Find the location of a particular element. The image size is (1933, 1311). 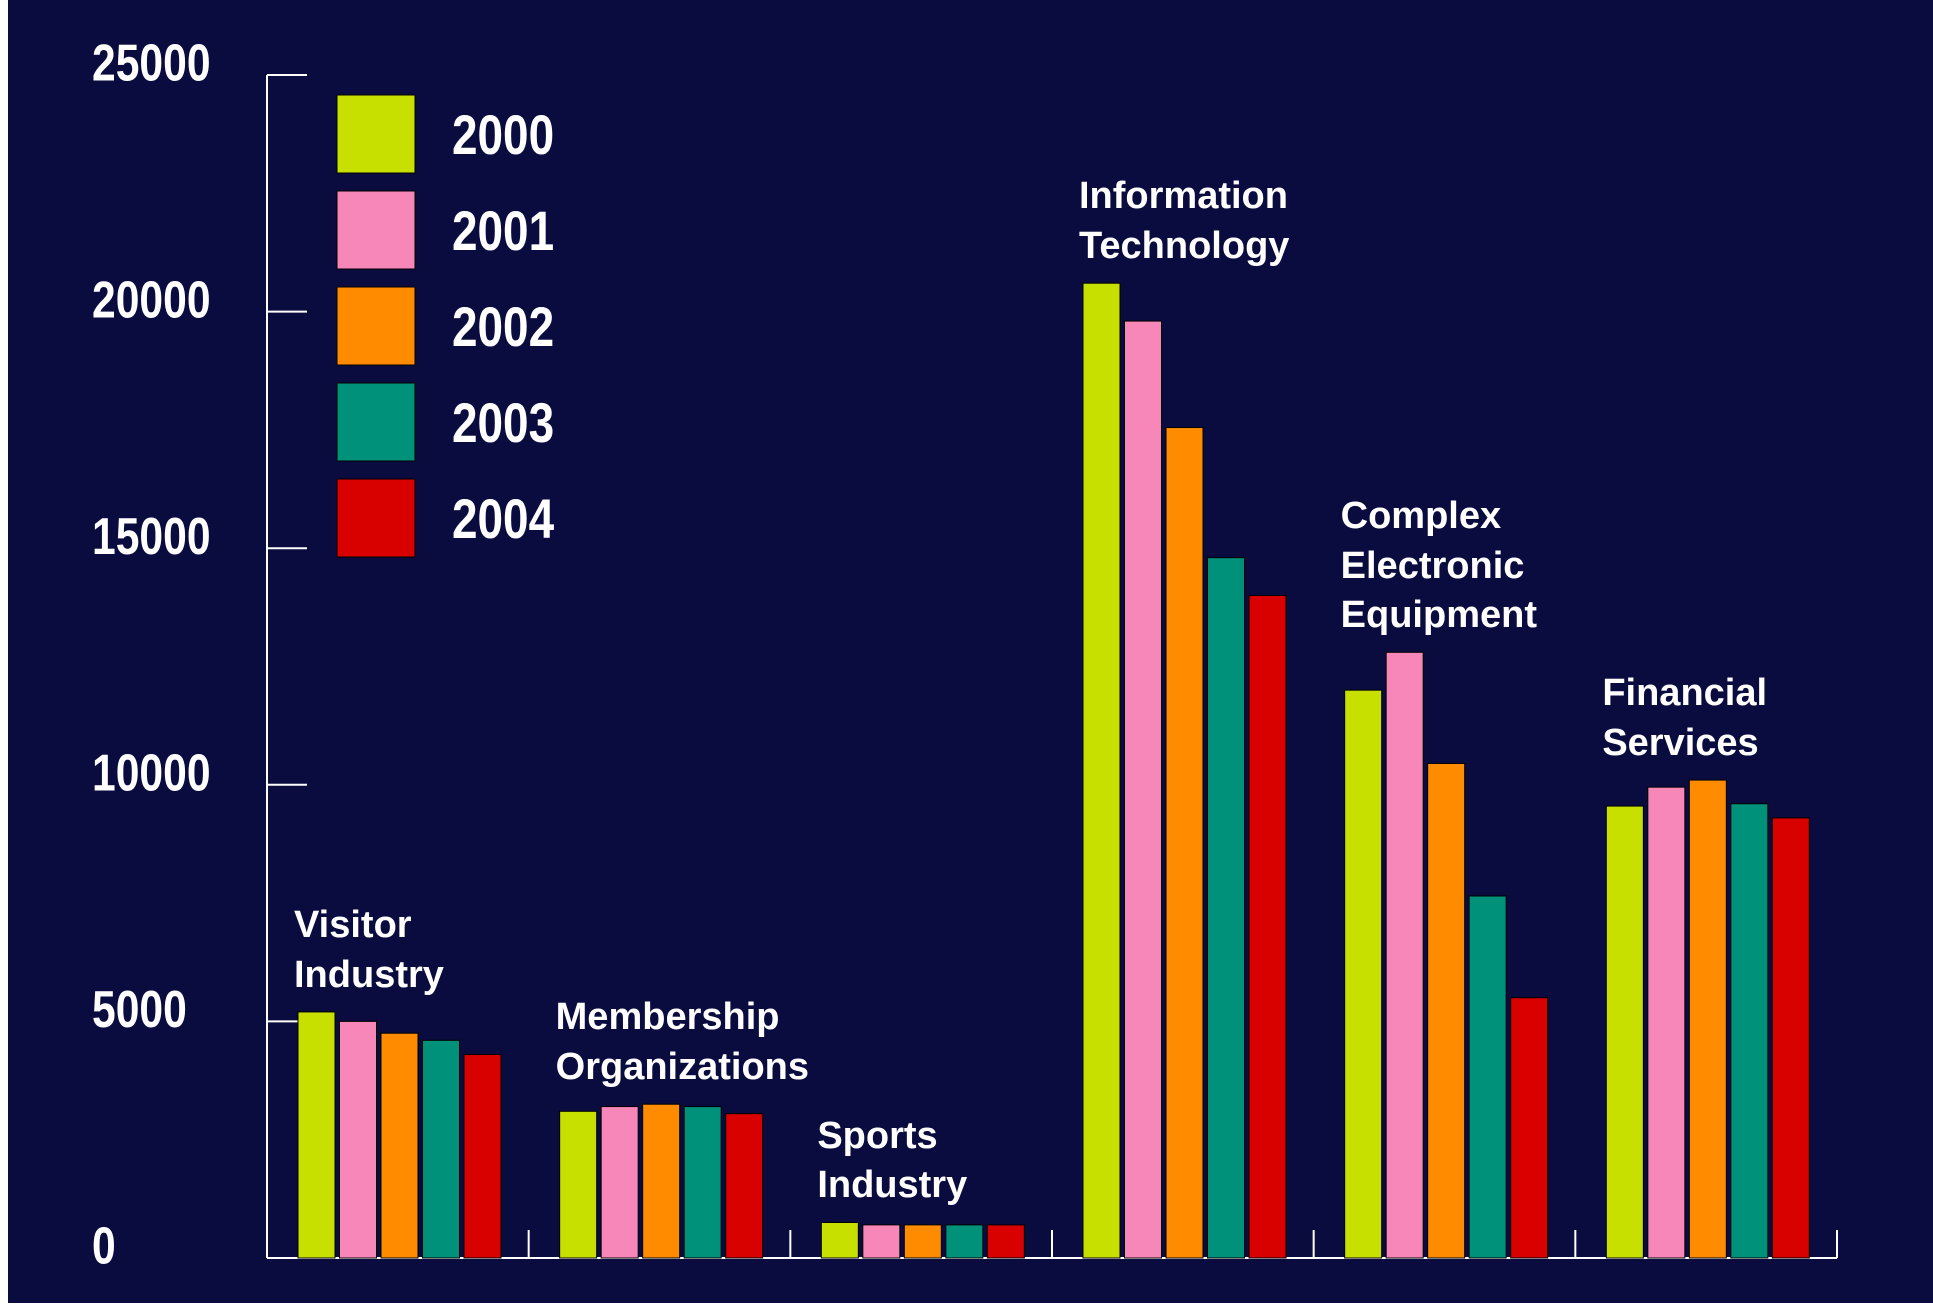

category-label: Financial Services is located at coordinates (1685, 718).